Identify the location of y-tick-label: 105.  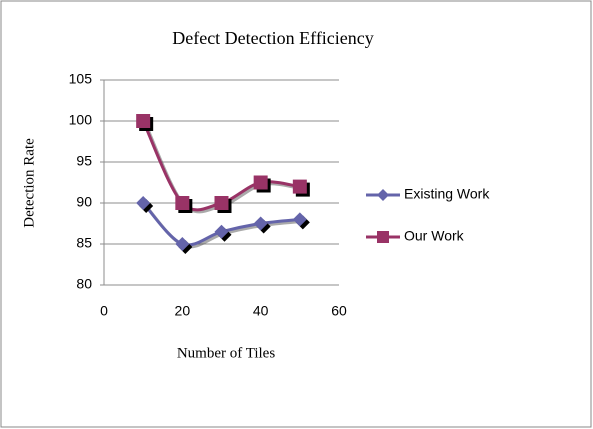
(81, 79).